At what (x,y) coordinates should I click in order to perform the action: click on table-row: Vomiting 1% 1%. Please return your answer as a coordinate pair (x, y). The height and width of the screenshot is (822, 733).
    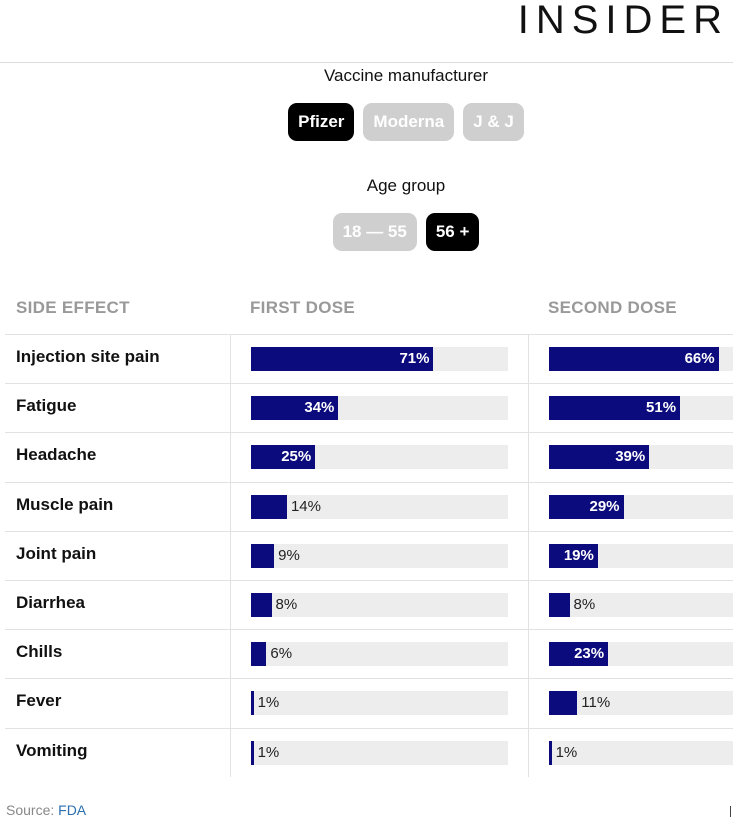
    Looking at the image, I should click on (369, 752).